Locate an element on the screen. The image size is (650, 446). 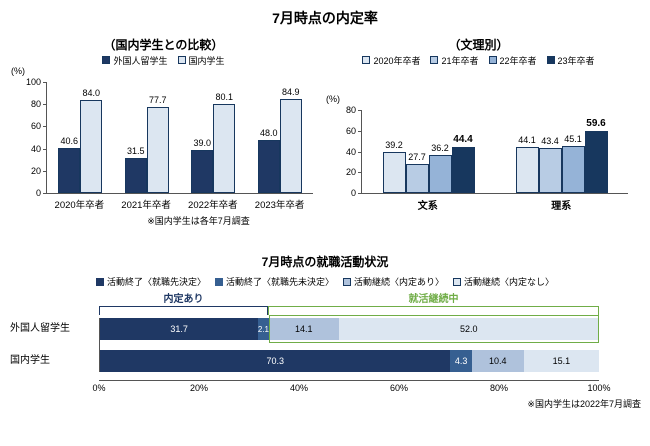
legend-item: 活動継続〈内定あり〉 is located at coordinates (393, 281).